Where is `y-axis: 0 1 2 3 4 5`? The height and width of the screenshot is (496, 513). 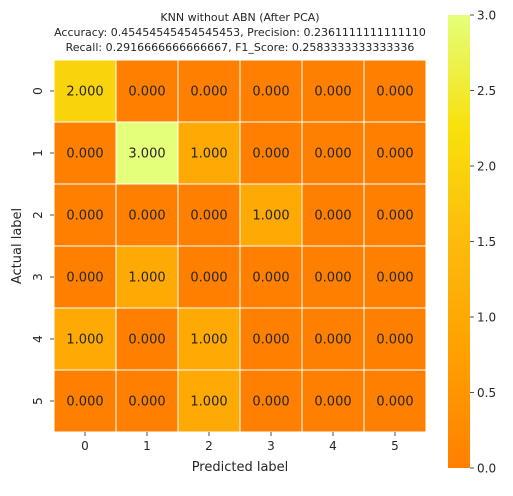 y-axis: 0 1 2 3 4 5 is located at coordinates (42, 246).